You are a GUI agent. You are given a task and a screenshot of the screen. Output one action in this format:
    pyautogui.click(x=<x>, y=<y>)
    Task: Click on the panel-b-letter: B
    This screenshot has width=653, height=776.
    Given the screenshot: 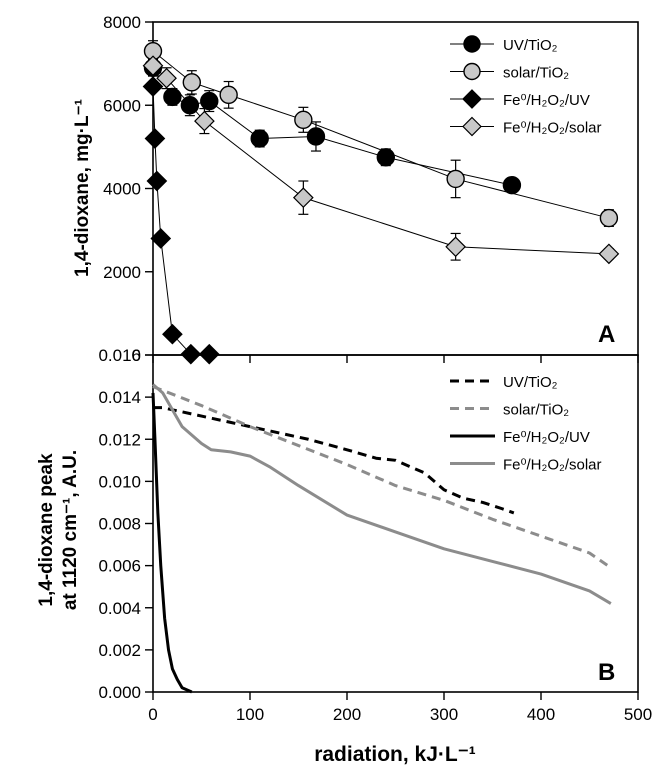 What is the action you would take?
    pyautogui.click(x=606, y=672)
    